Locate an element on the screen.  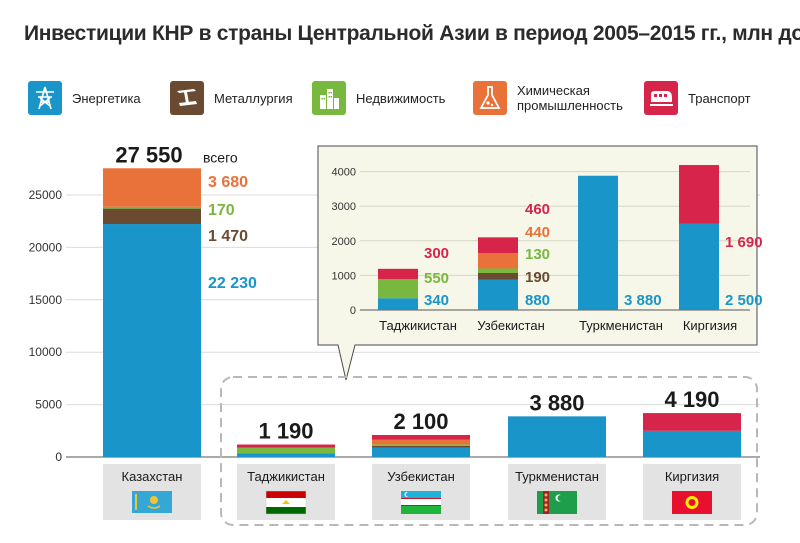
flask-icon is located at coordinates (490, 98).